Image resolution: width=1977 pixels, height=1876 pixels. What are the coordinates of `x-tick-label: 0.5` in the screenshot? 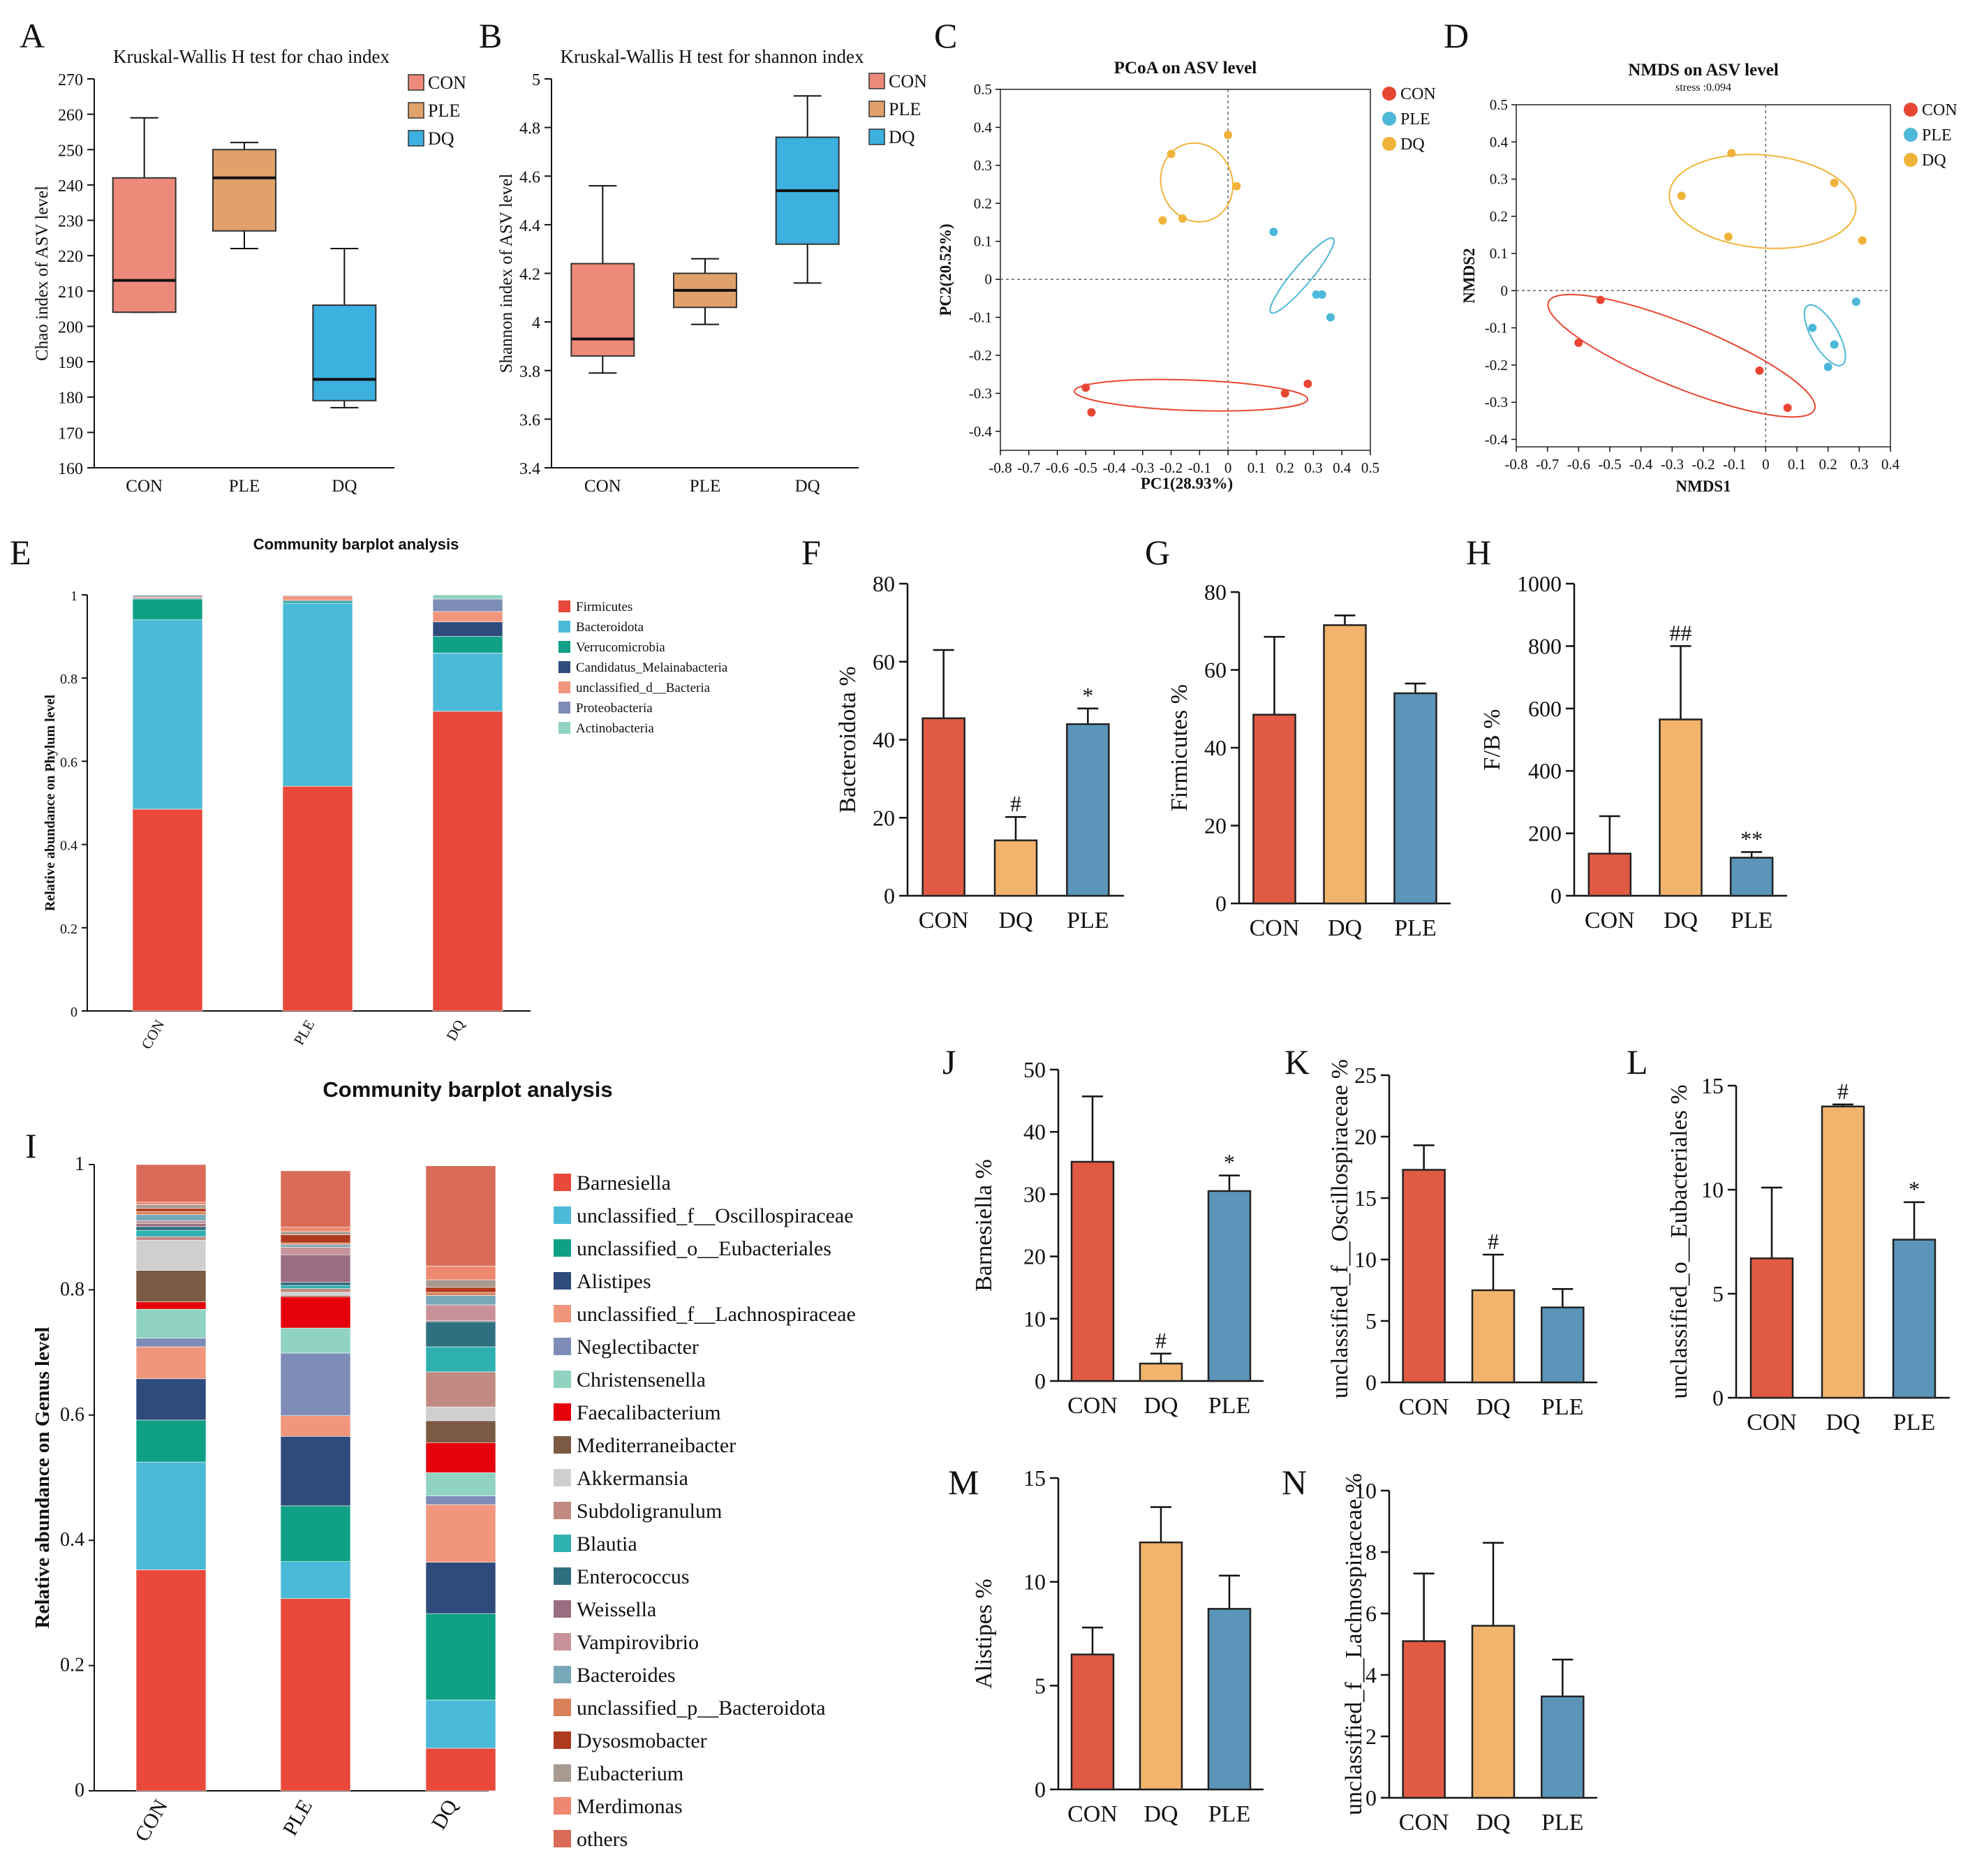 It's located at (1370, 468).